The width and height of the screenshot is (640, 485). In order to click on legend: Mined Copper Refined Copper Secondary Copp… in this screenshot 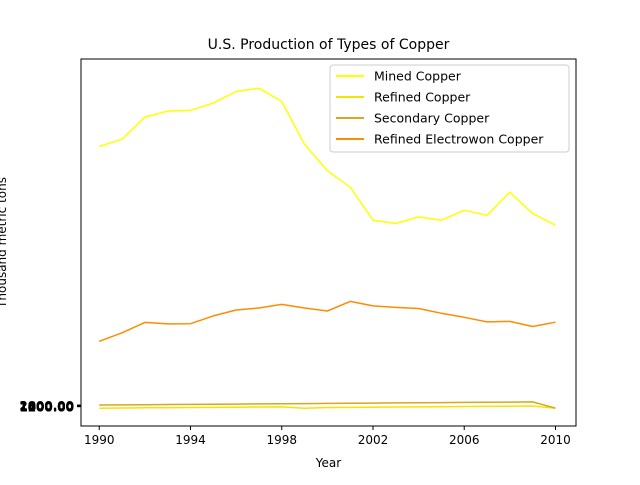, I will do `click(449, 108)`.